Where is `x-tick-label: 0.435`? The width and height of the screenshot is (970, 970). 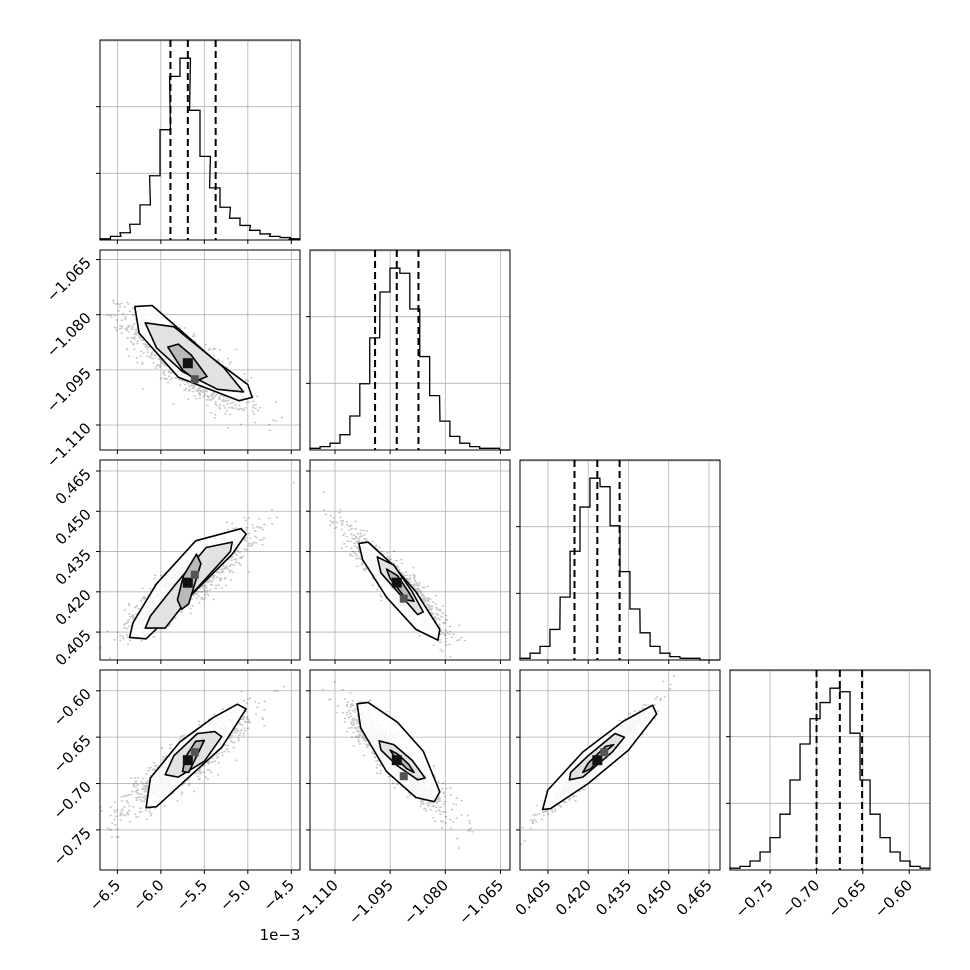 x-tick-label: 0.435 is located at coordinates (613, 897).